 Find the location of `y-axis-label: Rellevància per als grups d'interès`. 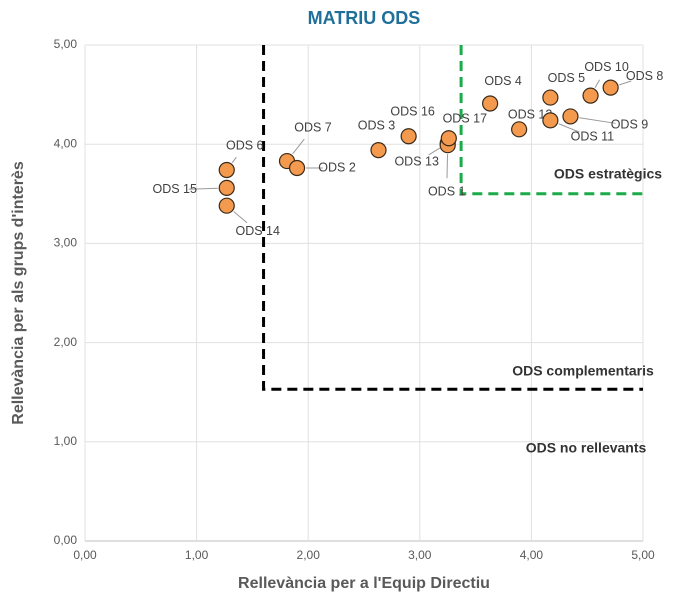

y-axis-label: Rellevància per als grups d'interès is located at coordinates (18, 293).